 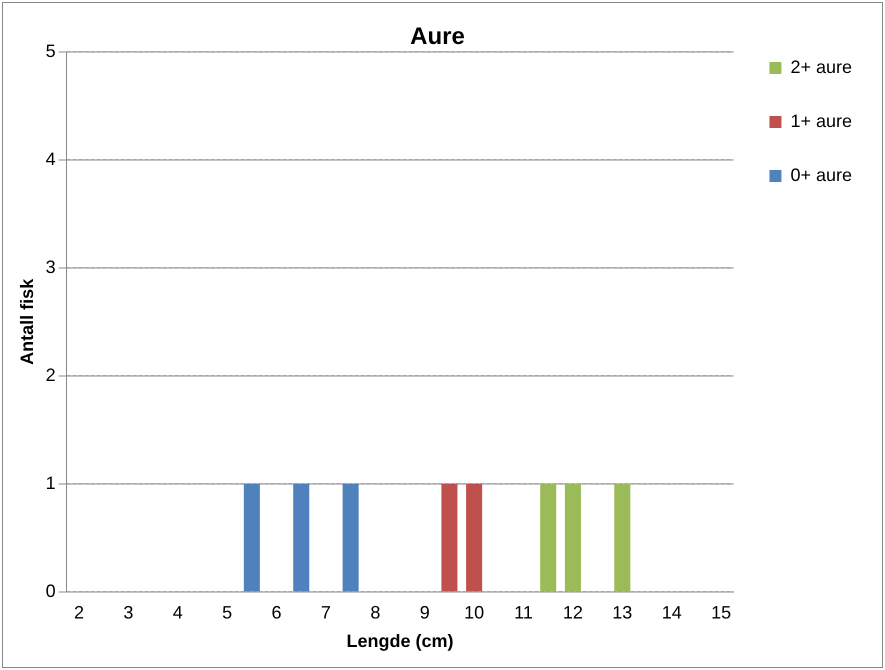 I want to click on x-tick-label: 15, so click(x=721, y=612).